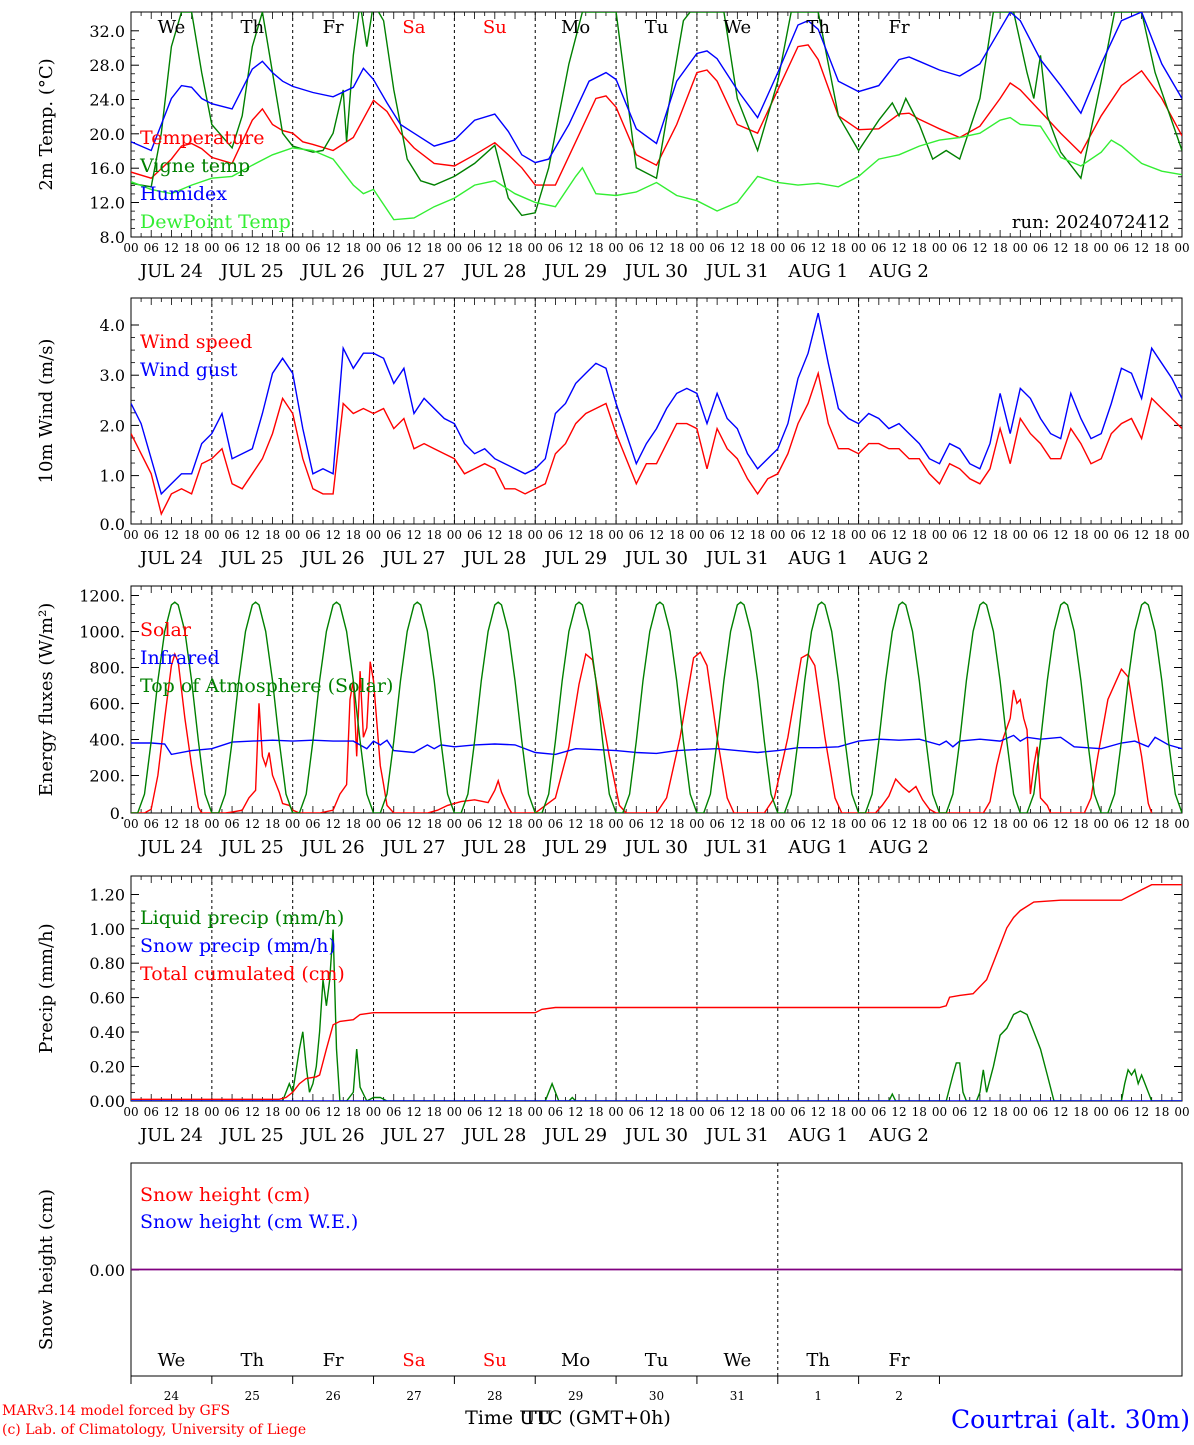 The image size is (1194, 1445). I want to click on weekday-label: Fr, so click(898, 27).